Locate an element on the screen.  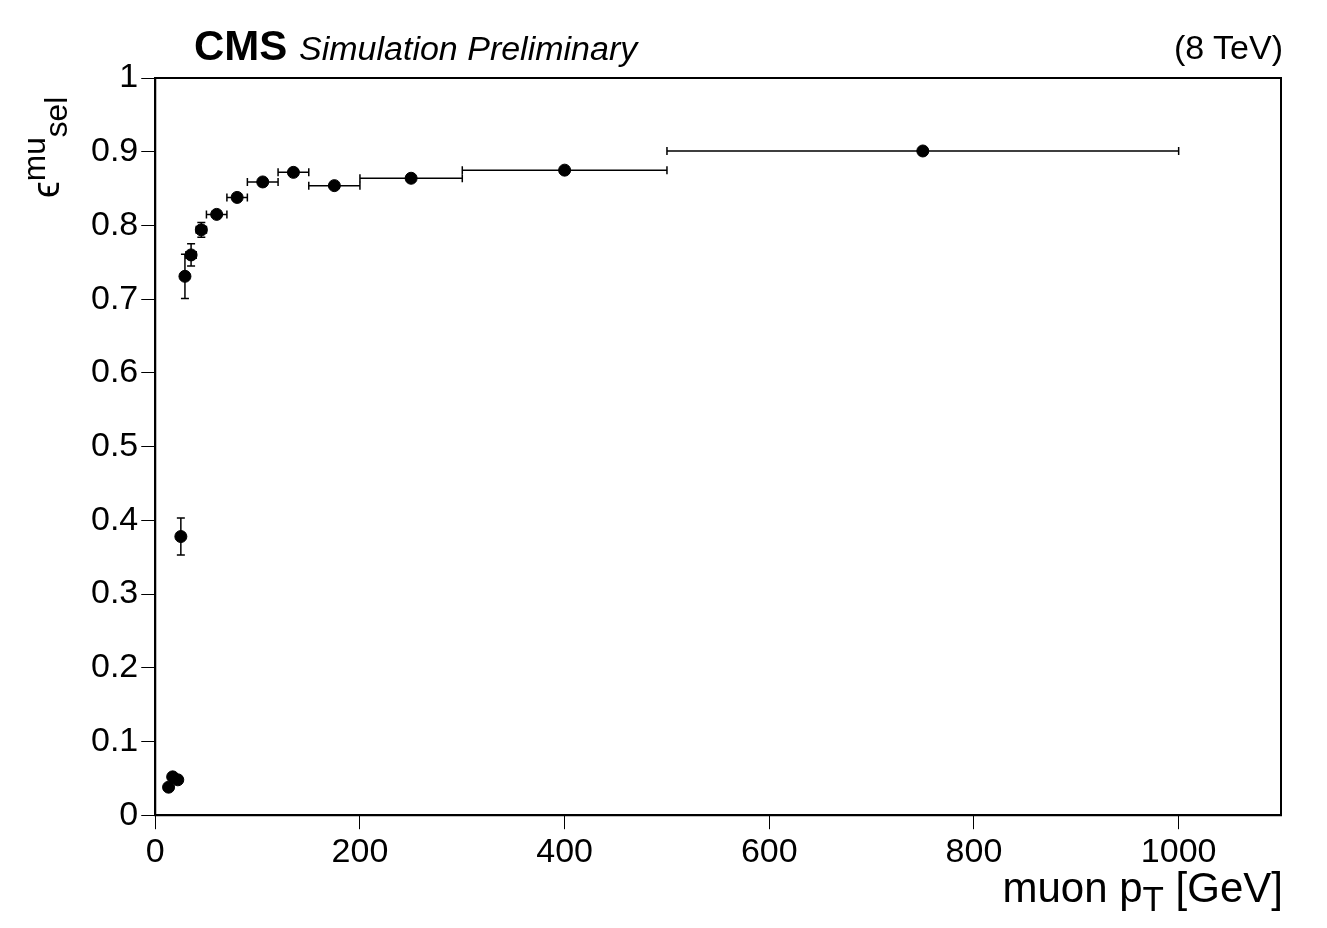
x-tick-label: 0 is located at coordinates (155, 849).